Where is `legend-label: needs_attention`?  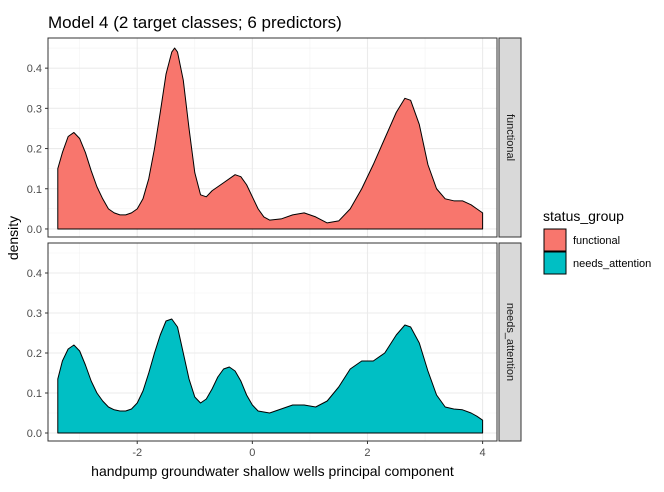 legend-label: needs_attention is located at coordinates (612, 264).